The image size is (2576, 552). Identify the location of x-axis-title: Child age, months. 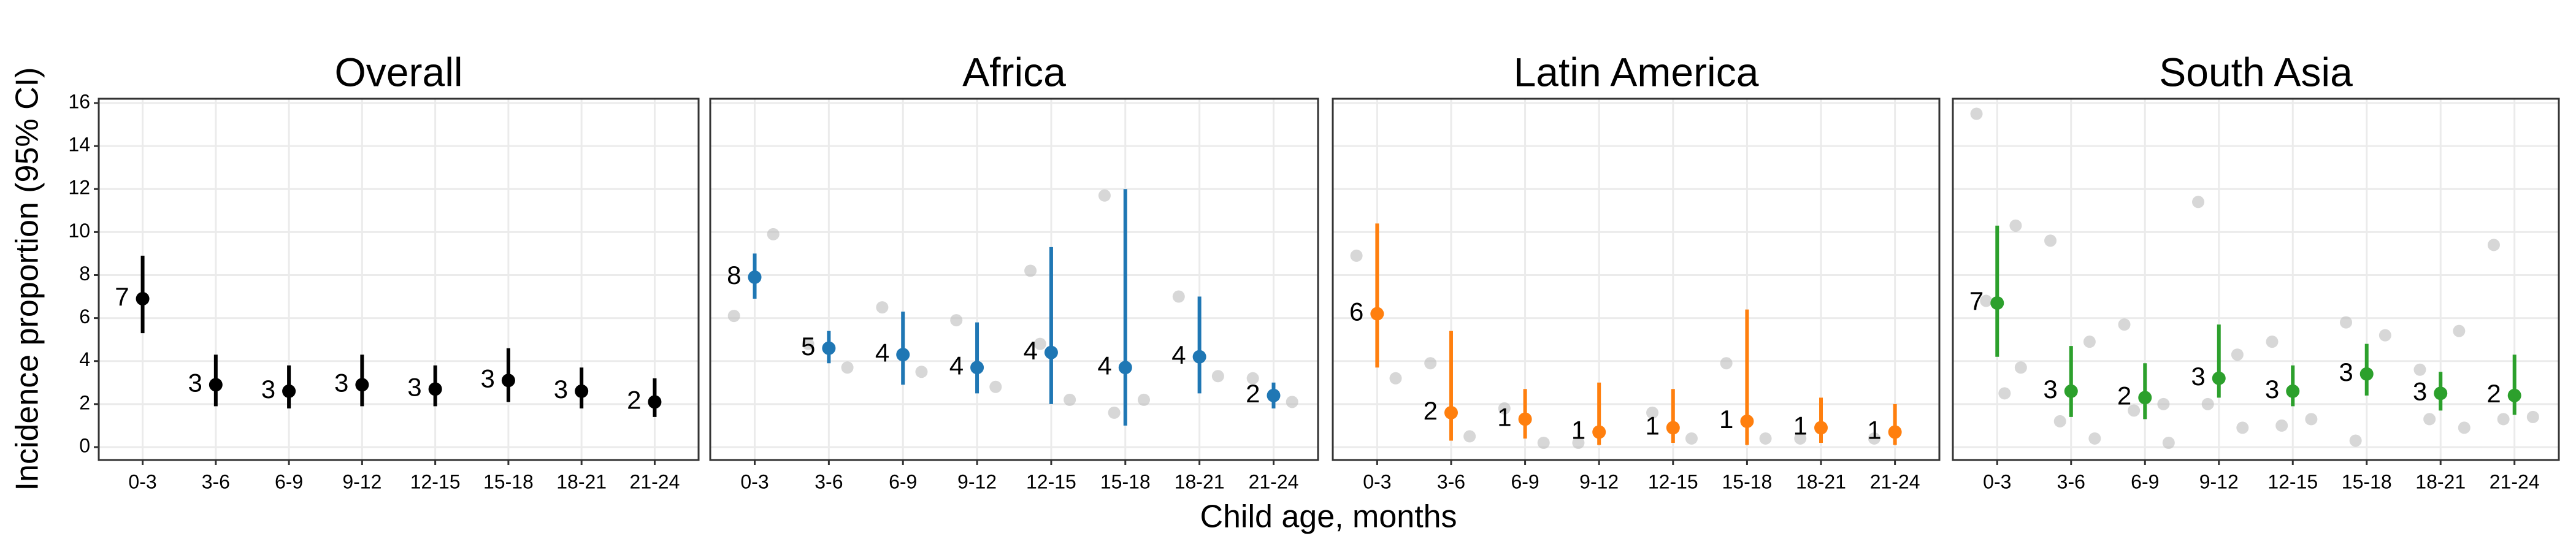
(1328, 517).